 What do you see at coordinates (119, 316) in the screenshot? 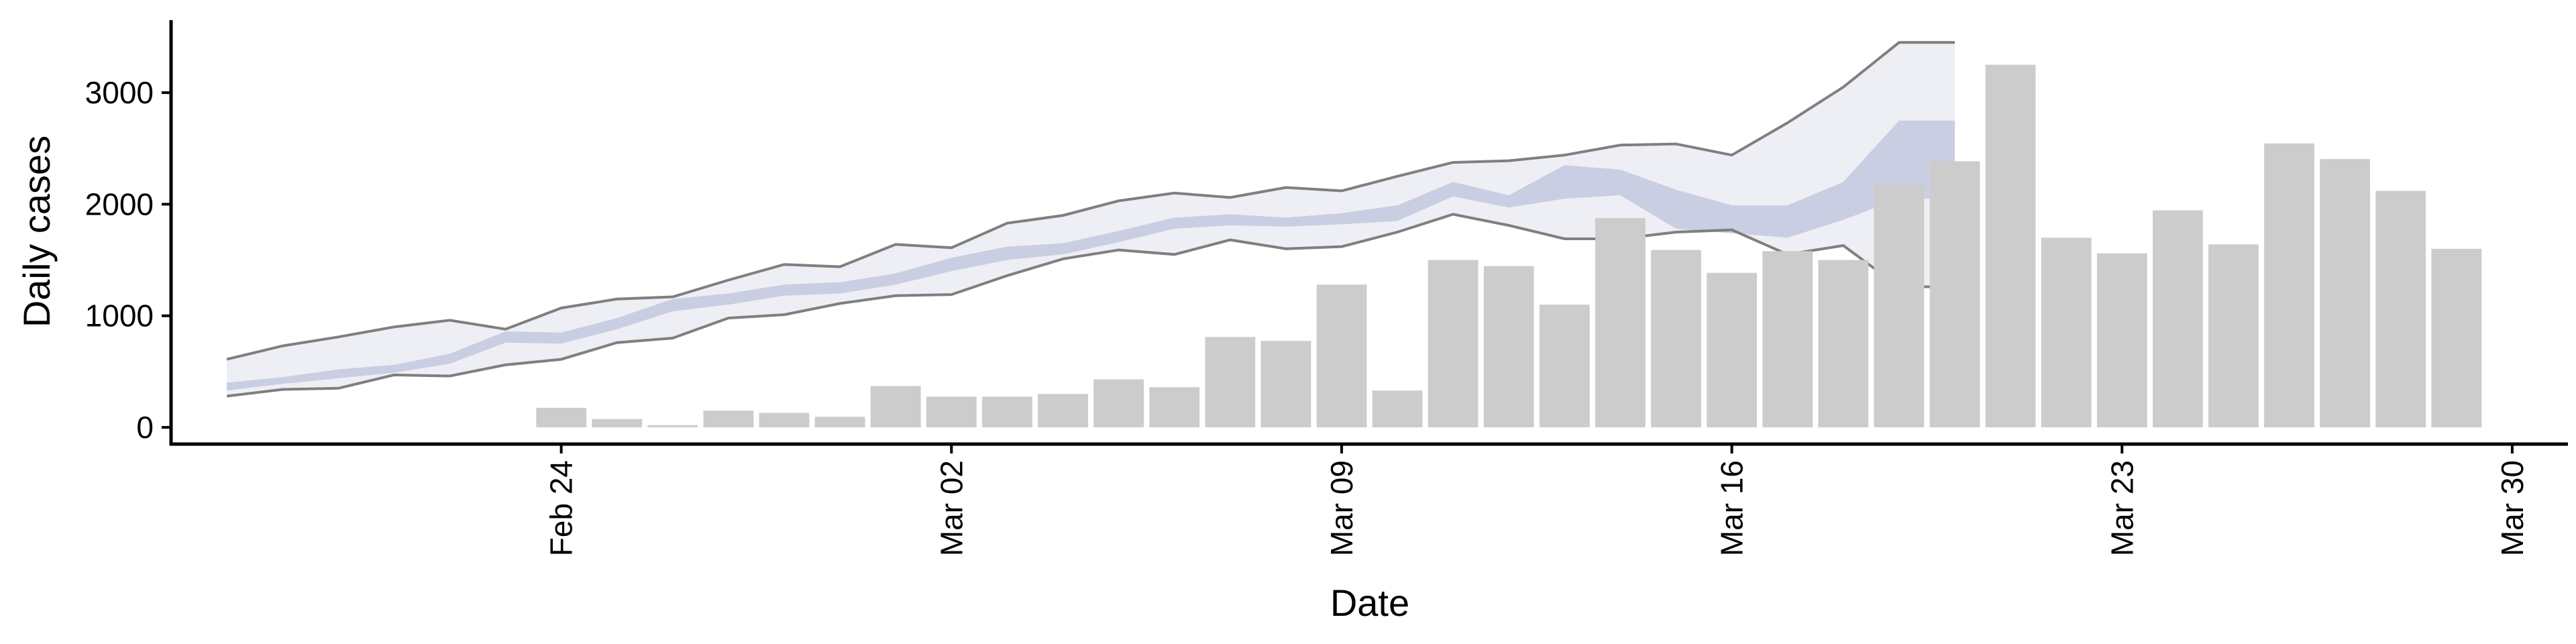
I see `y-tick-label: 1000` at bounding box center [119, 316].